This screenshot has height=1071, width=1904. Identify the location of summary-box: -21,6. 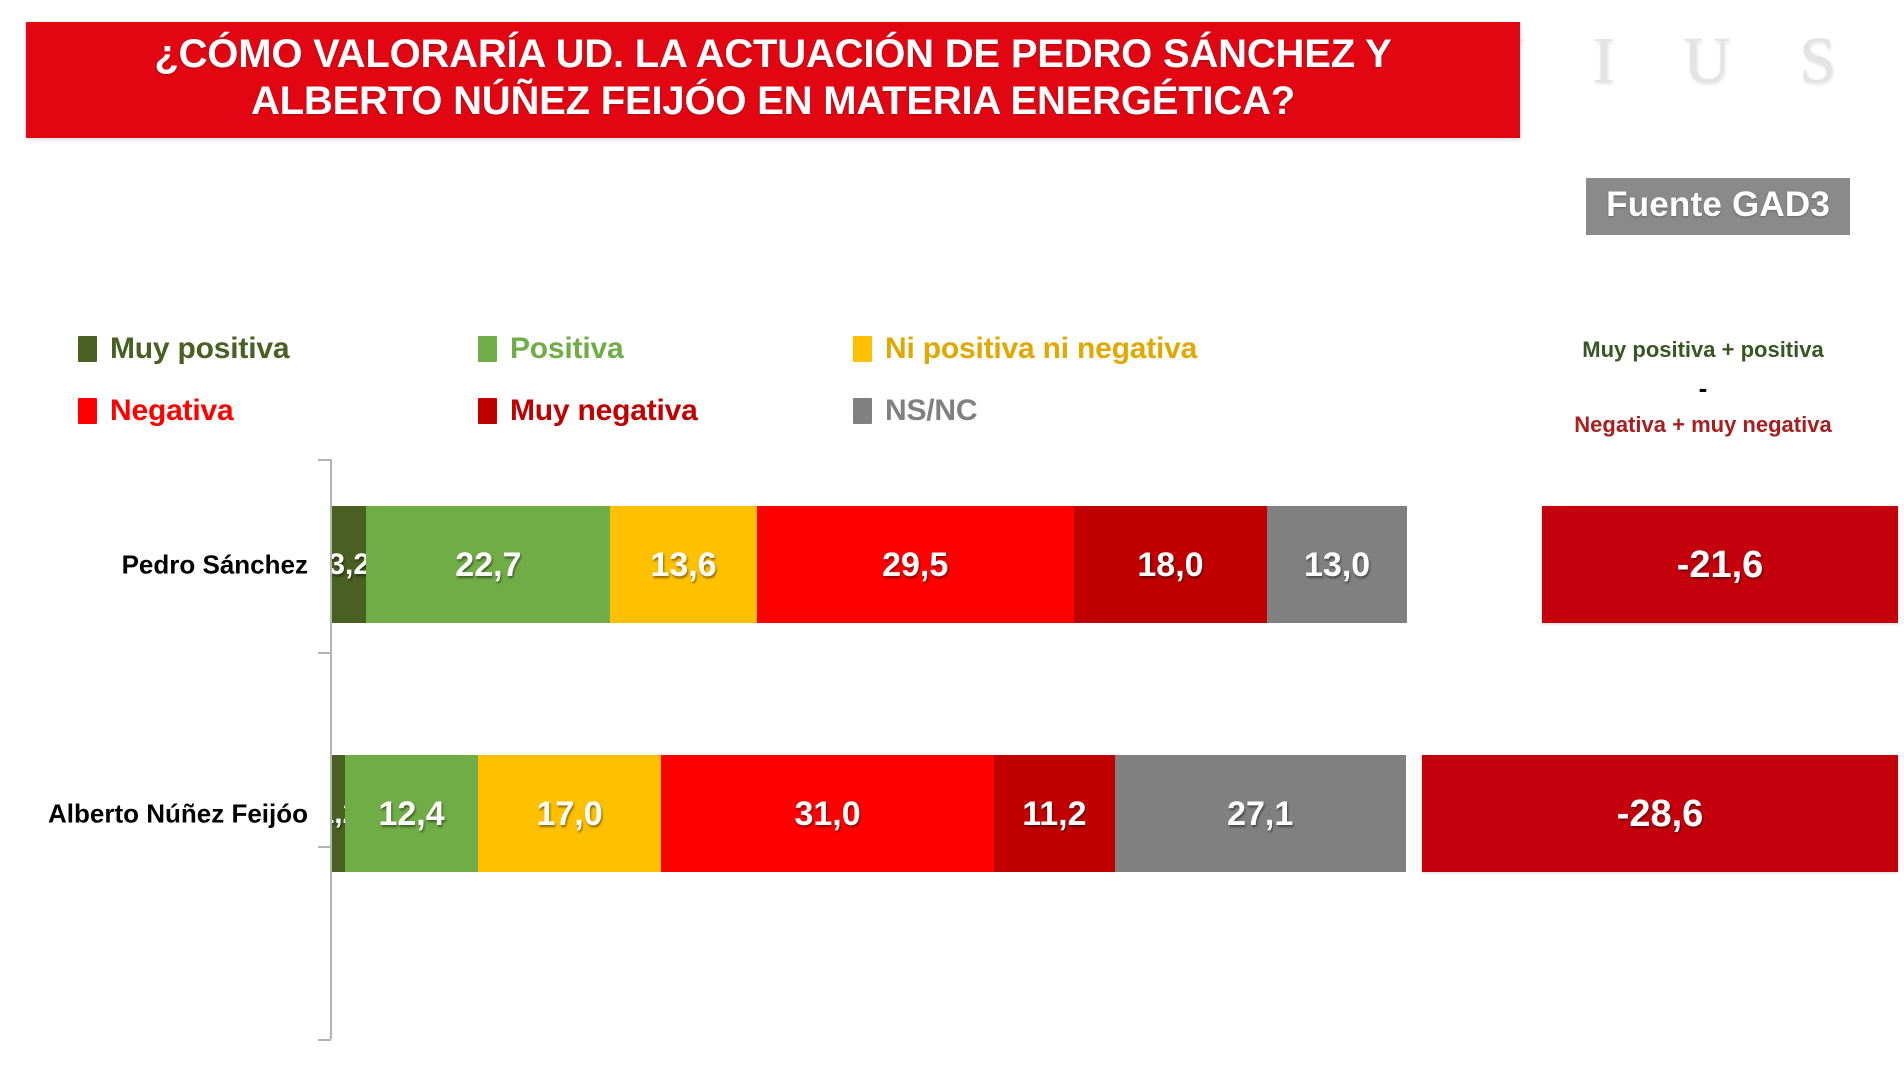
(1720, 564).